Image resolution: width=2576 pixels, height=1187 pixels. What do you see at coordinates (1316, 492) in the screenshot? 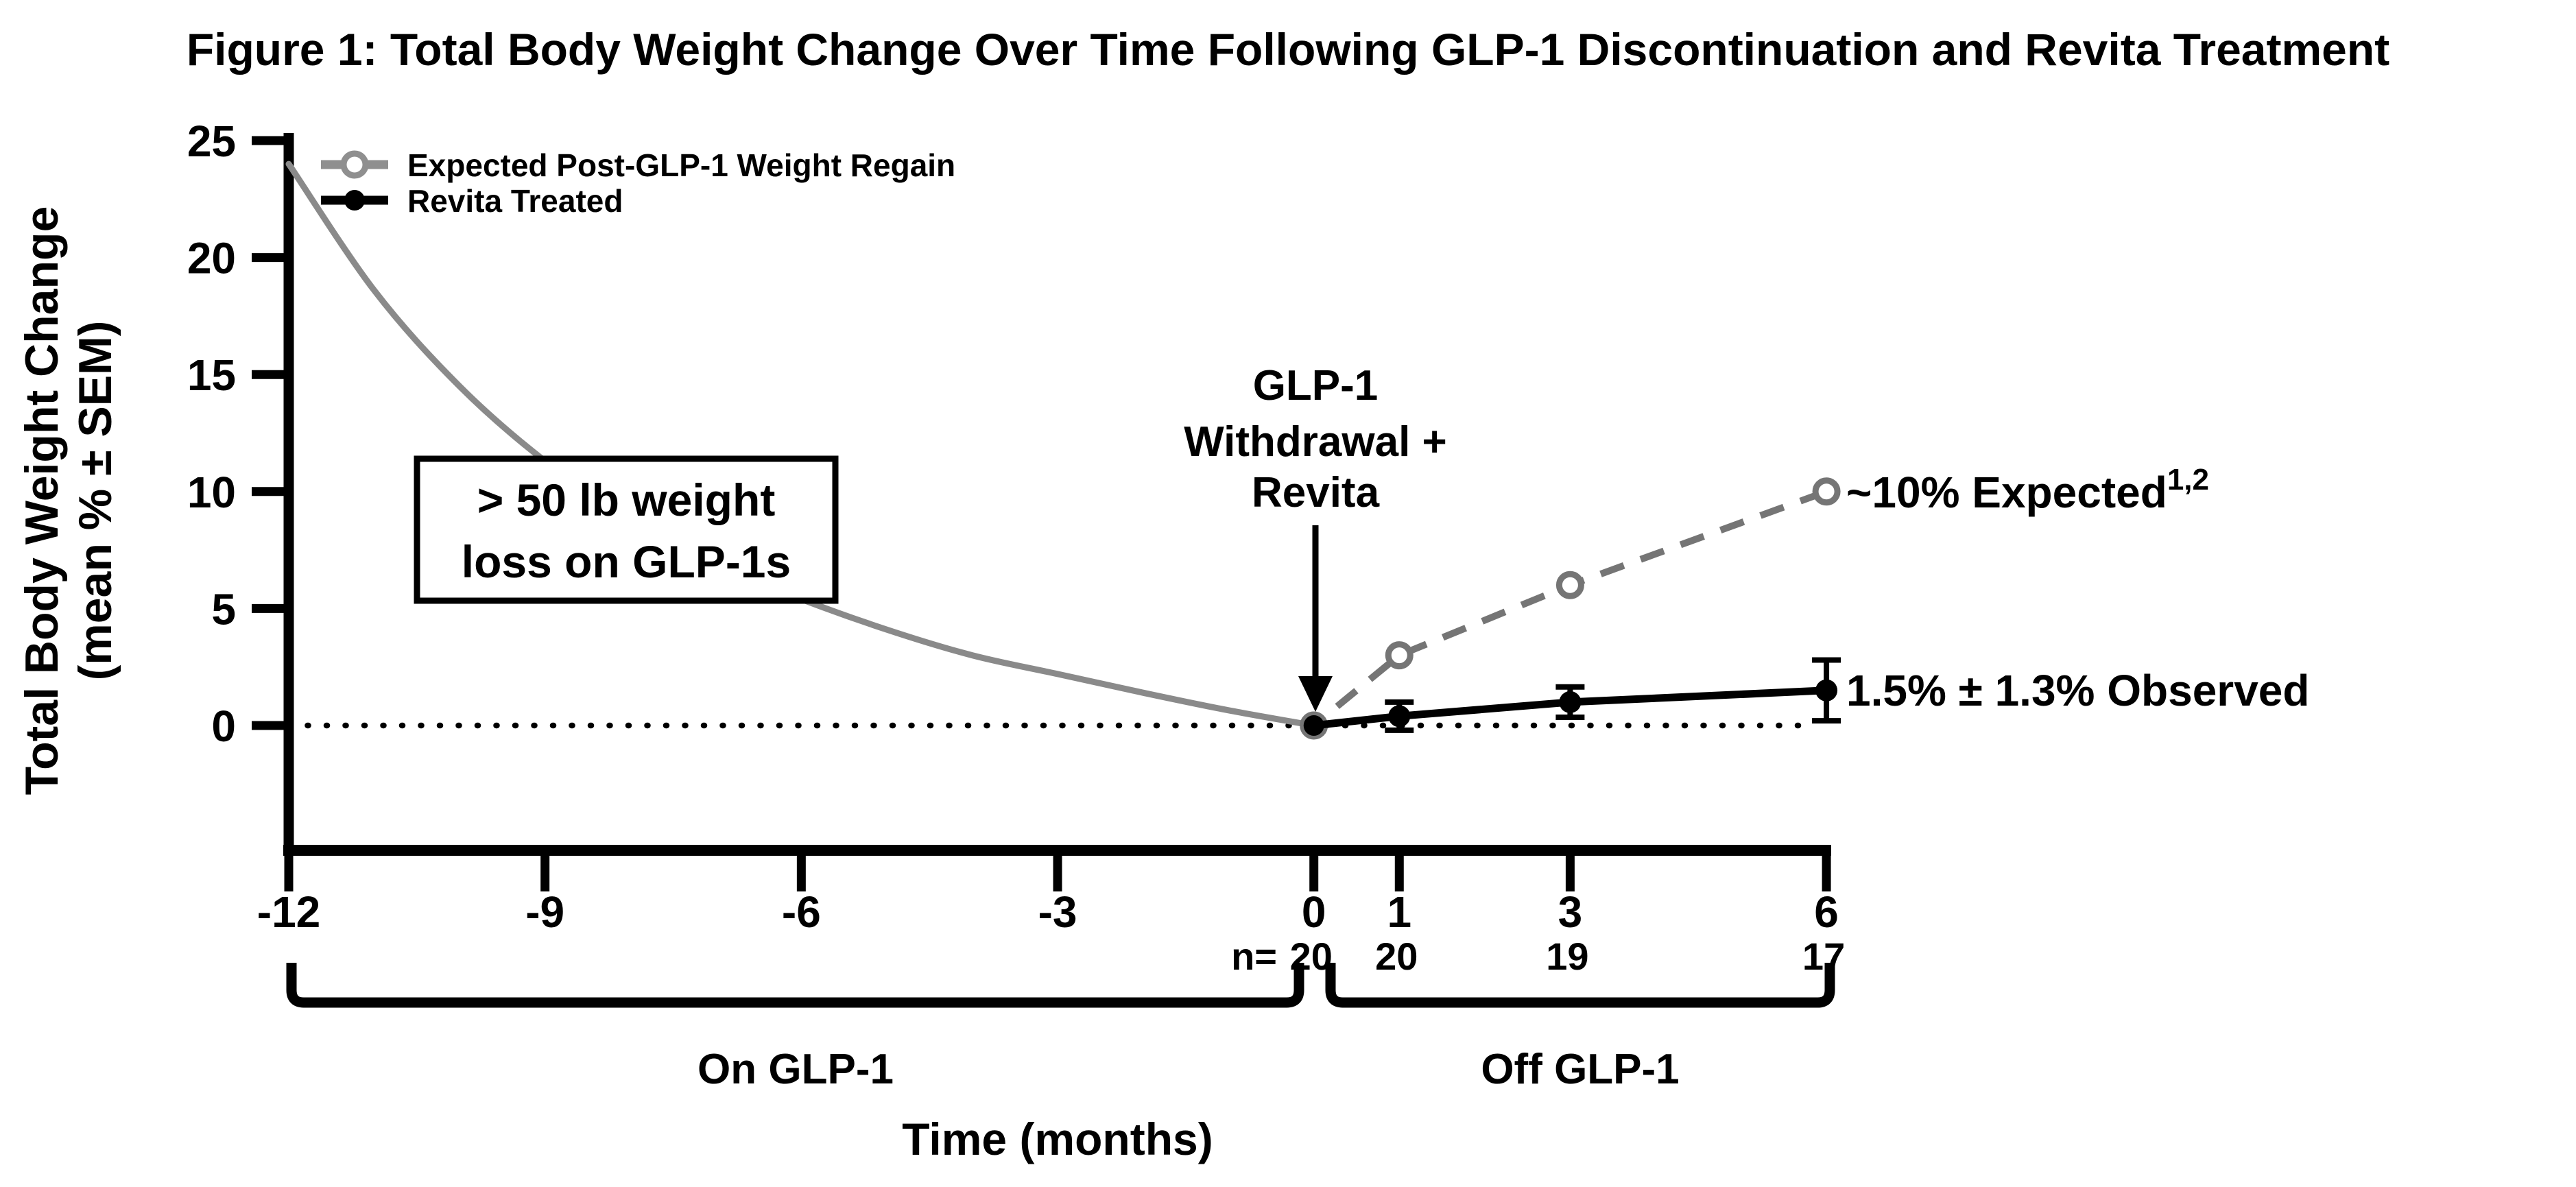
I see `withdrawal-line3: Revita` at bounding box center [1316, 492].